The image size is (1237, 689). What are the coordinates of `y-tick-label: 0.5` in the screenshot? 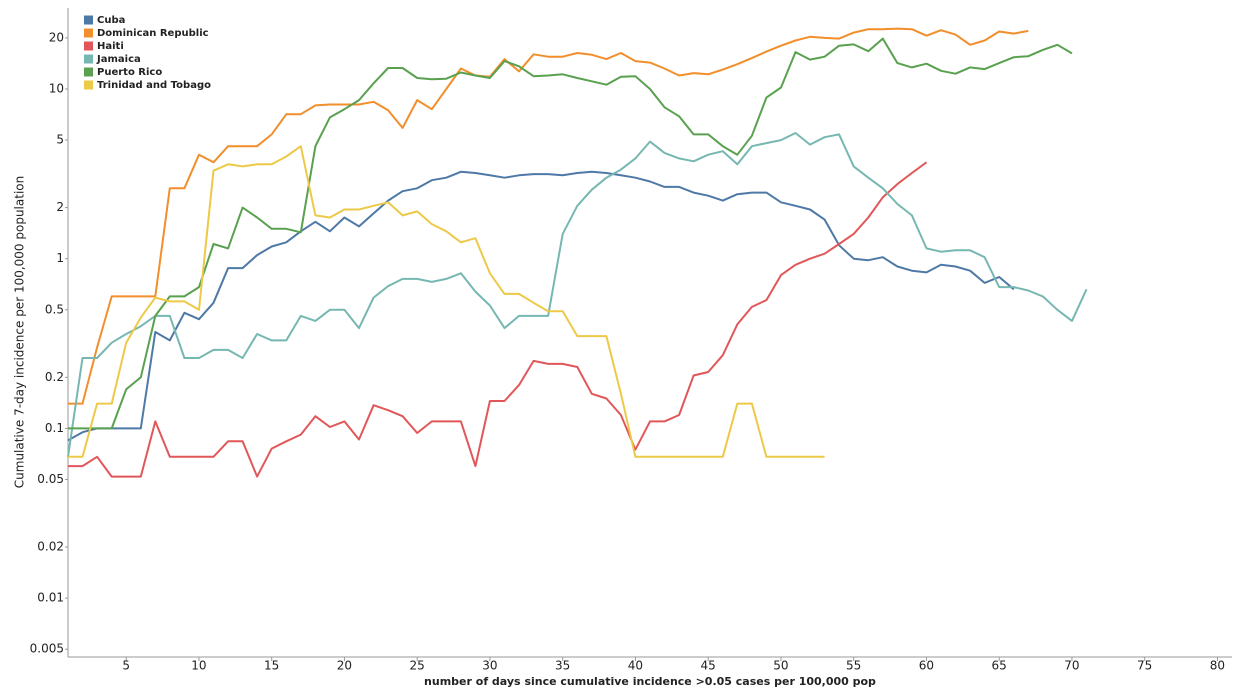 It's located at (54, 309).